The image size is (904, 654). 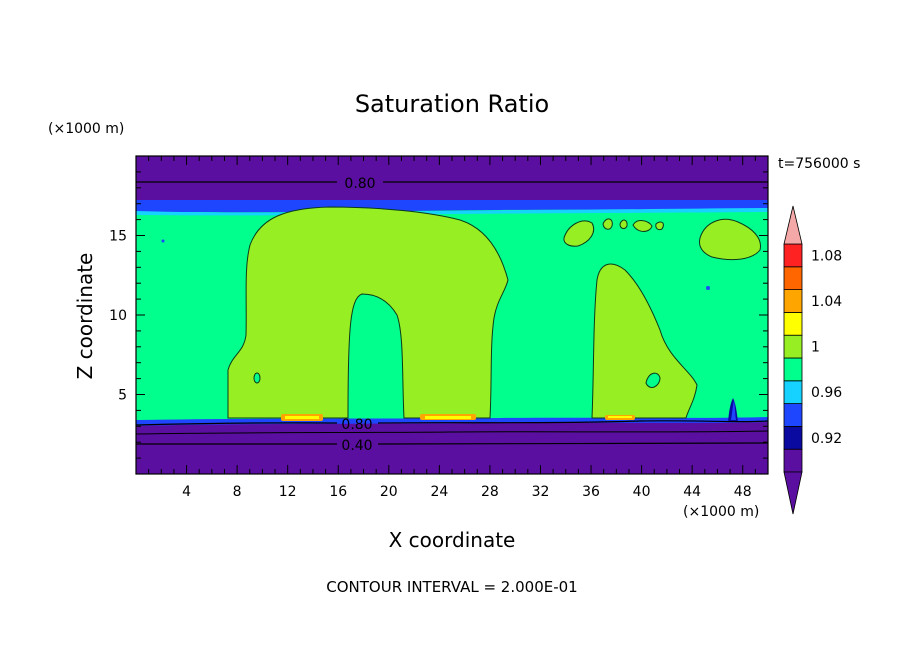 I want to click on upper-dry-layer, so click(x=452, y=180).